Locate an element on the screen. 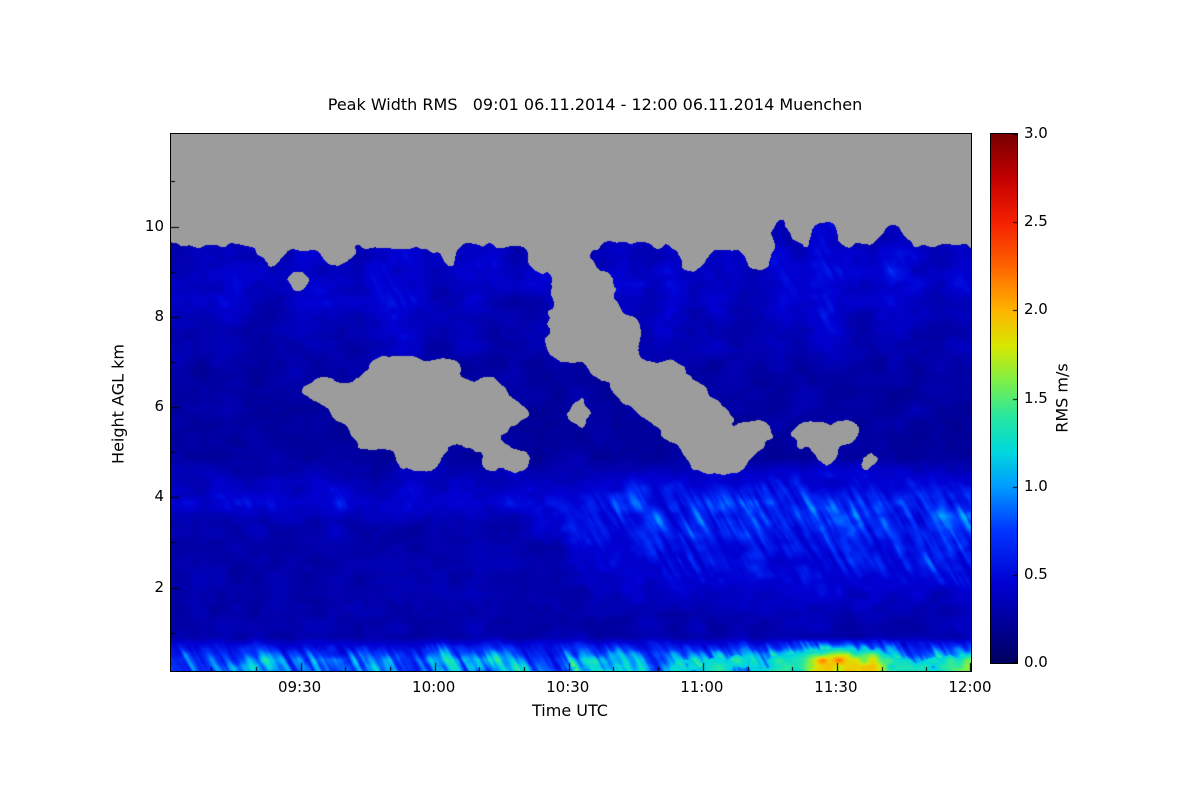 The height and width of the screenshot is (800, 1200). colorbar-tick-label: 3.0 is located at coordinates (1036, 133).